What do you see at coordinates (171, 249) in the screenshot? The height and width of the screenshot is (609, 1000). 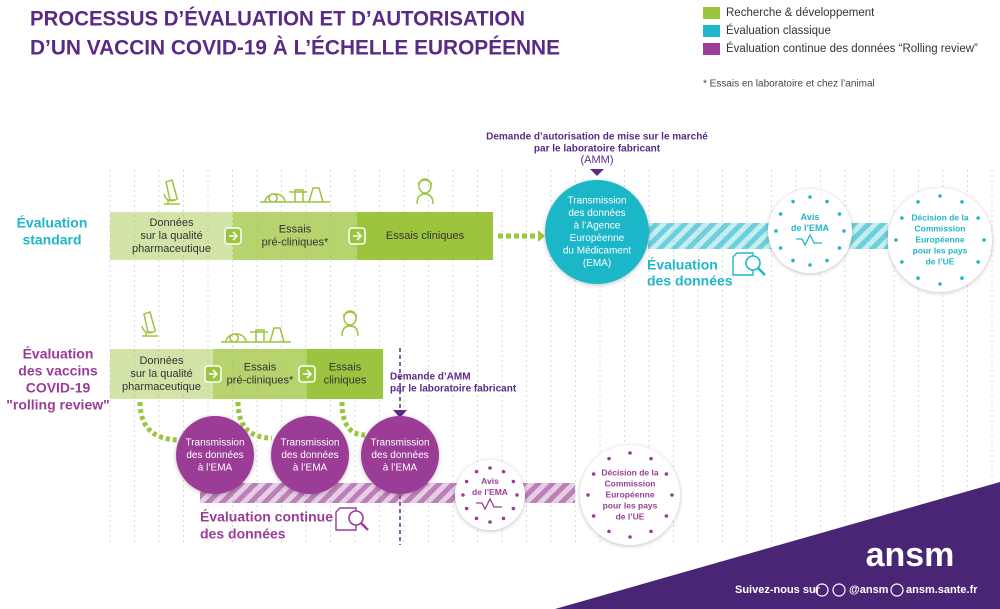 I see `step-label: pharmaceutique` at bounding box center [171, 249].